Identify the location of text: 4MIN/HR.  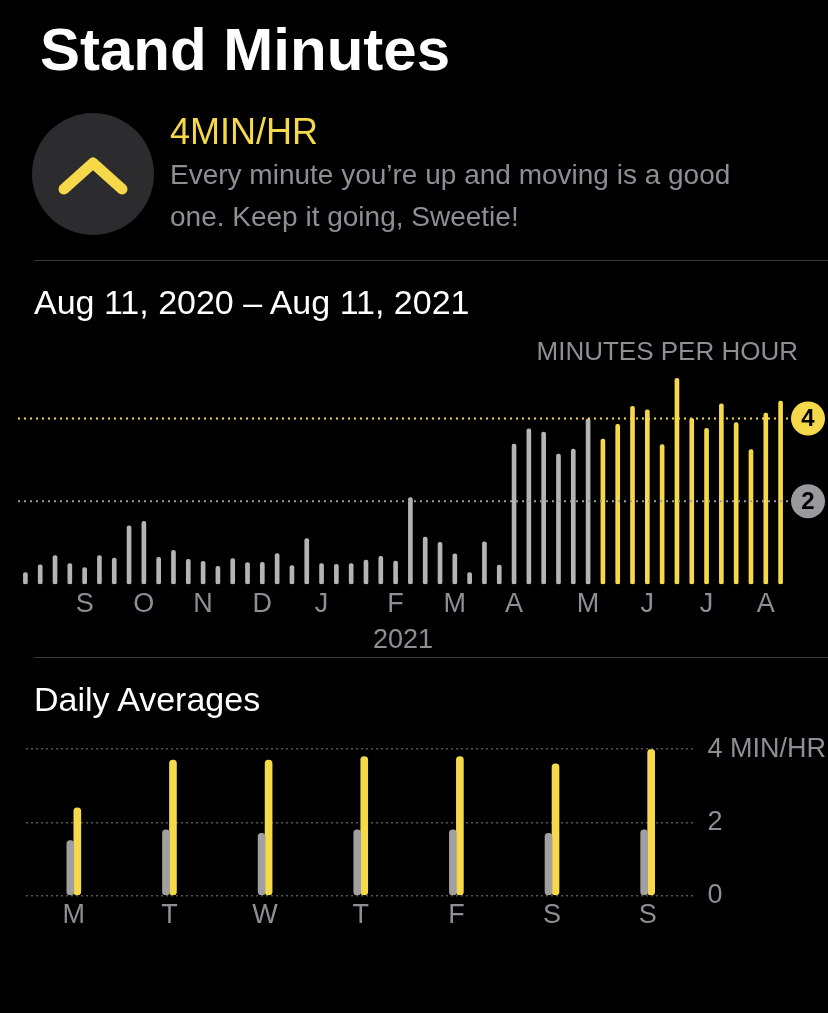
(244, 132).